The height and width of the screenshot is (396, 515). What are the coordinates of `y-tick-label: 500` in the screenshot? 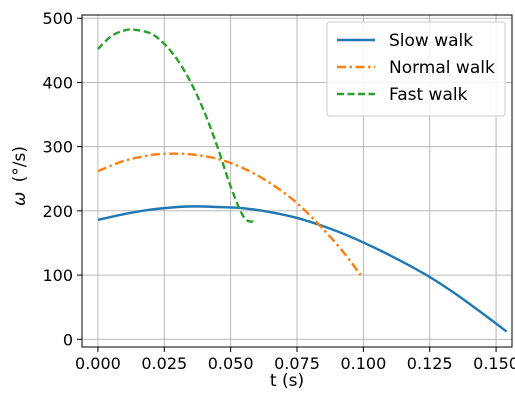 It's located at (57, 18).